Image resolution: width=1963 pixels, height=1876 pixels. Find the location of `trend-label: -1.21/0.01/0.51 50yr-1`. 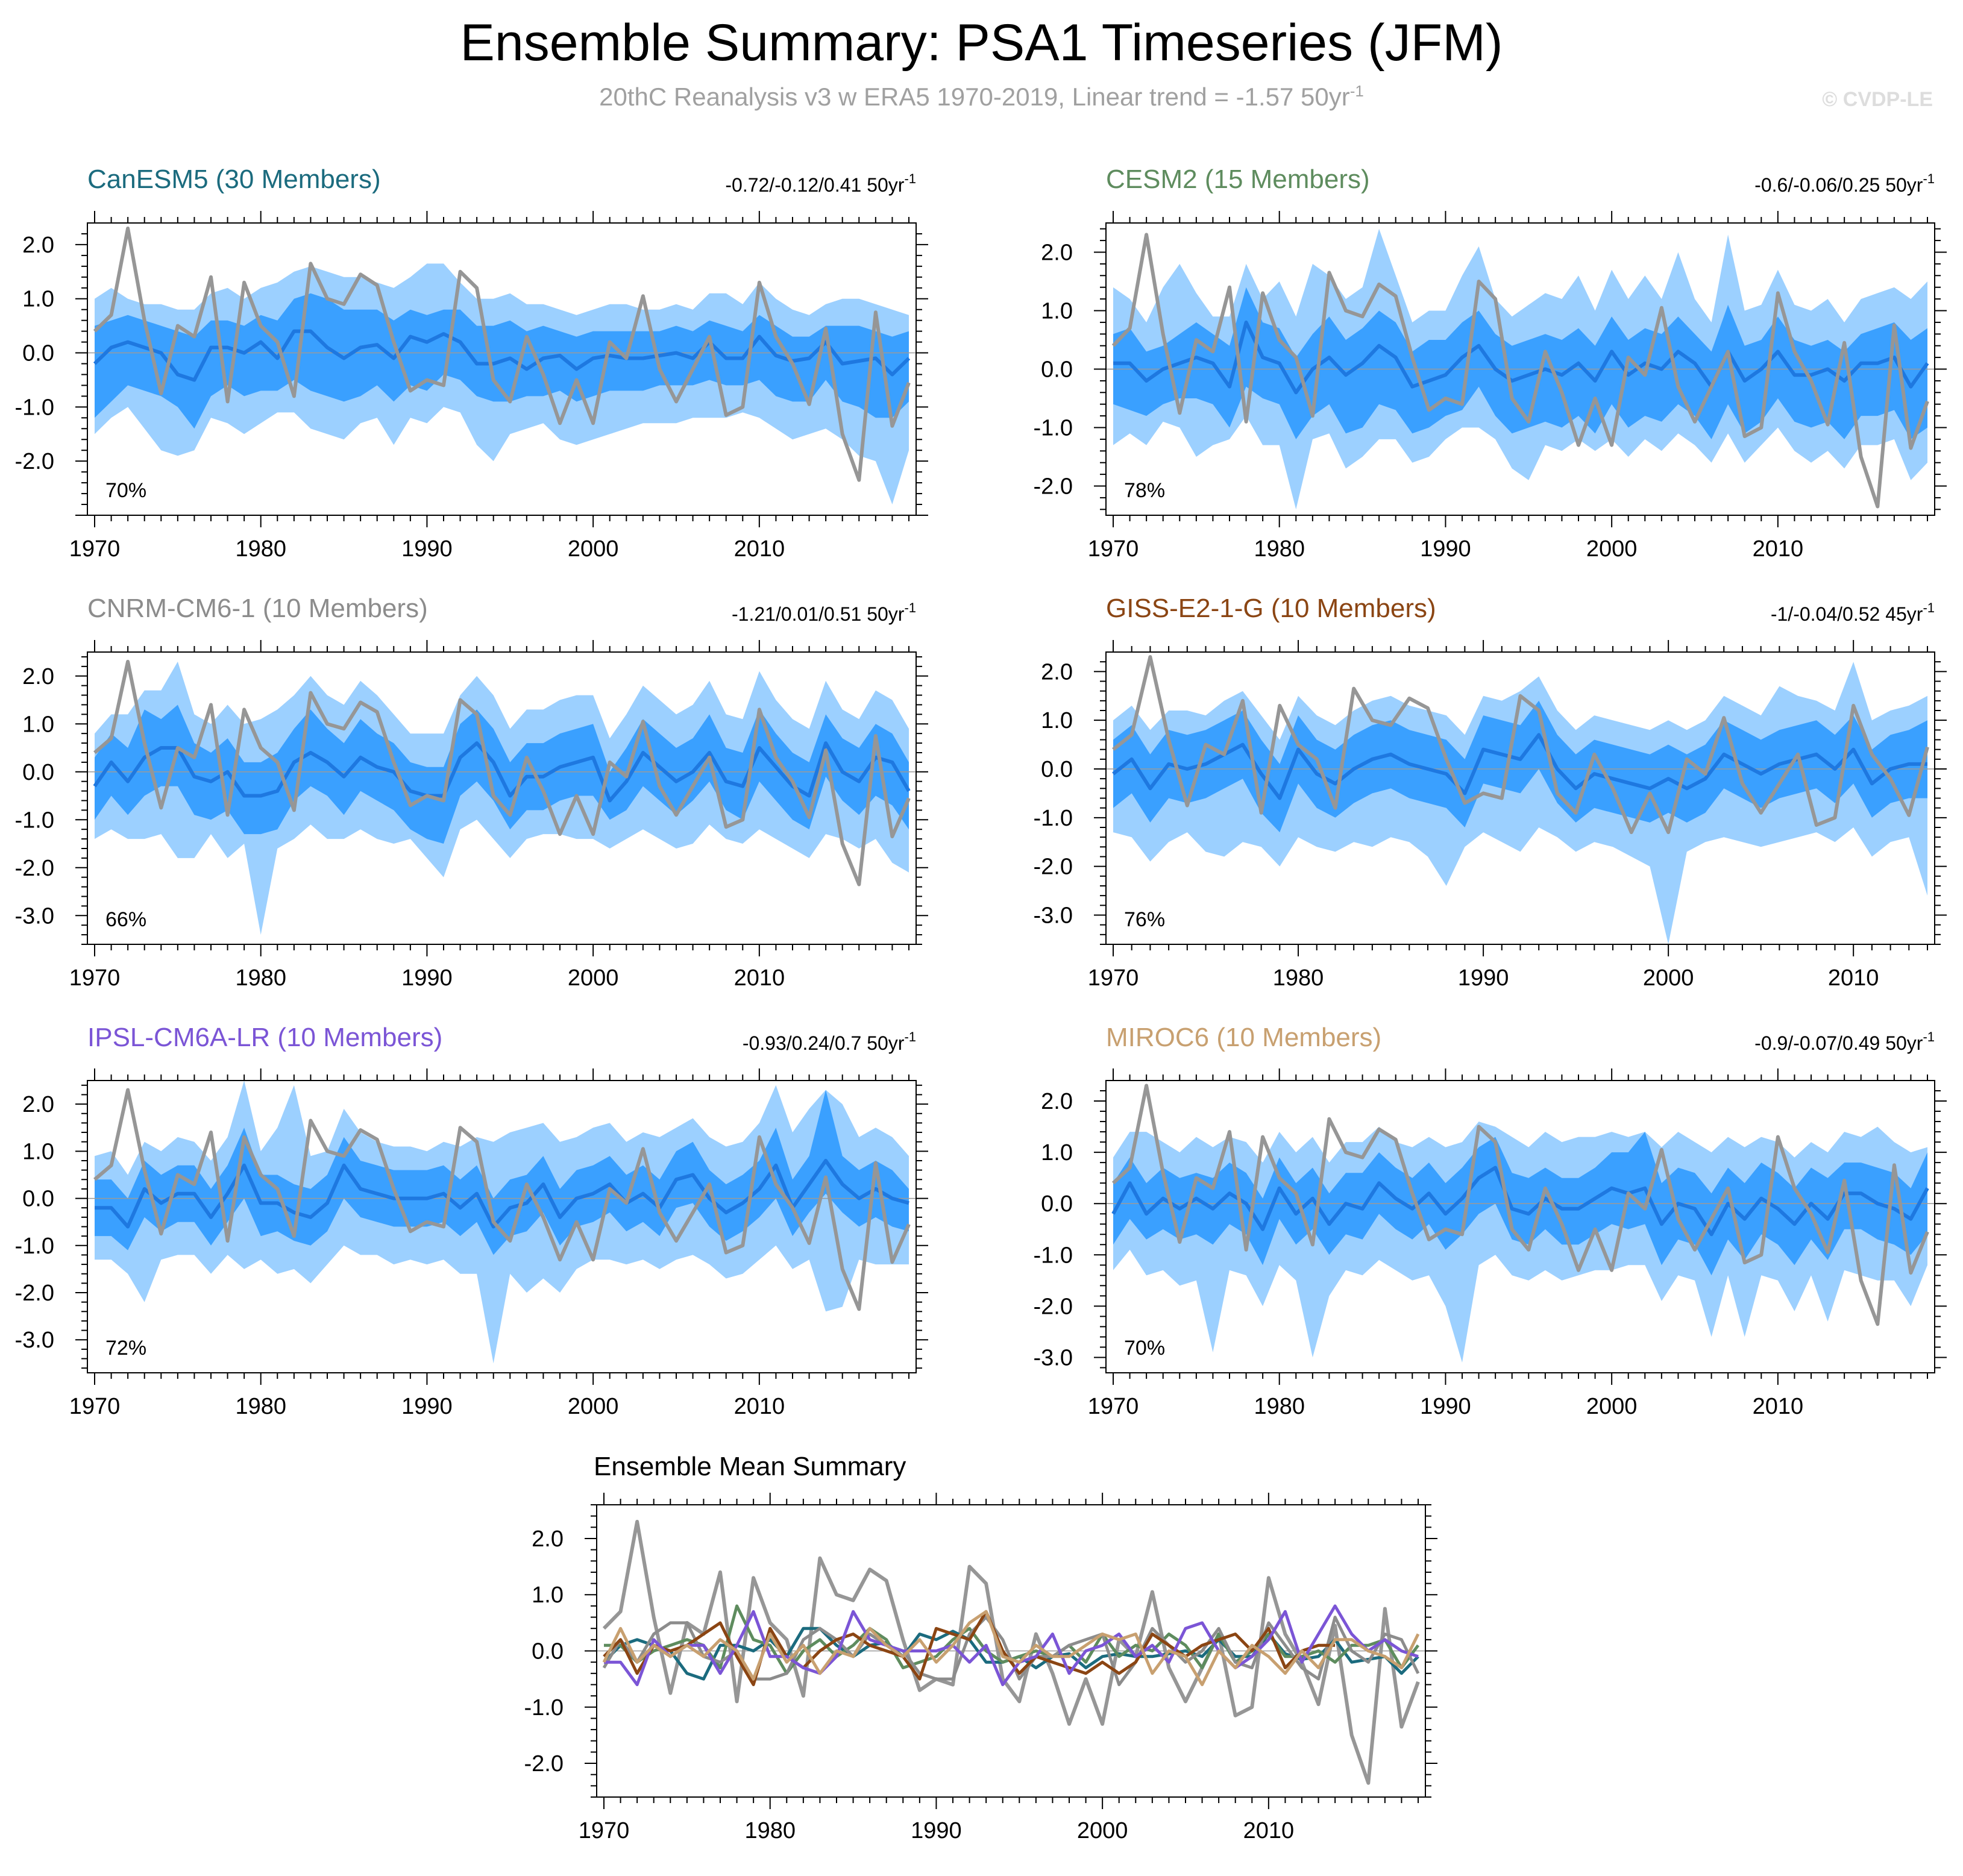

trend-label: -1.21/0.01/0.51 50yr-1 is located at coordinates (824, 612).